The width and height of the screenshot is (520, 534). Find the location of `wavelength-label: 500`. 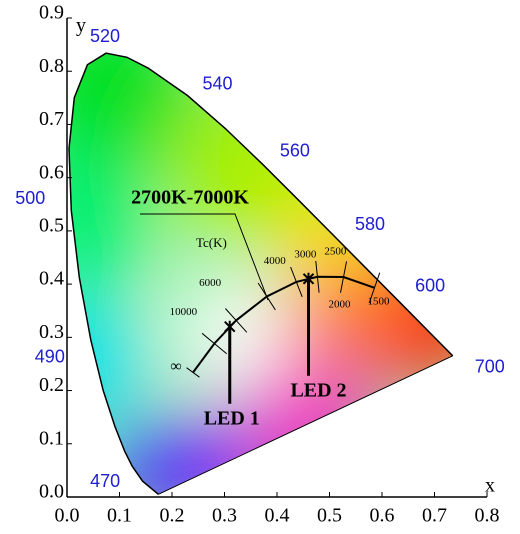

wavelength-label: 500 is located at coordinates (30, 198).